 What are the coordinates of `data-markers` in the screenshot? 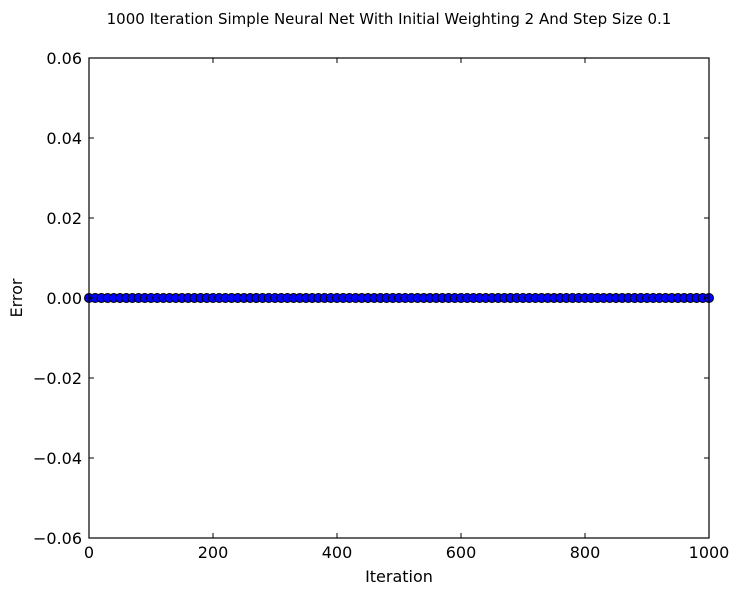 It's located at (399, 298).